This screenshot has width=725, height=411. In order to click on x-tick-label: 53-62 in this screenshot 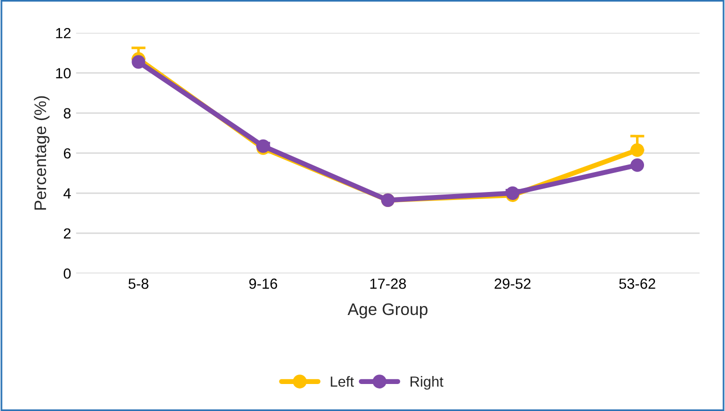, I will do `click(637, 283)`.